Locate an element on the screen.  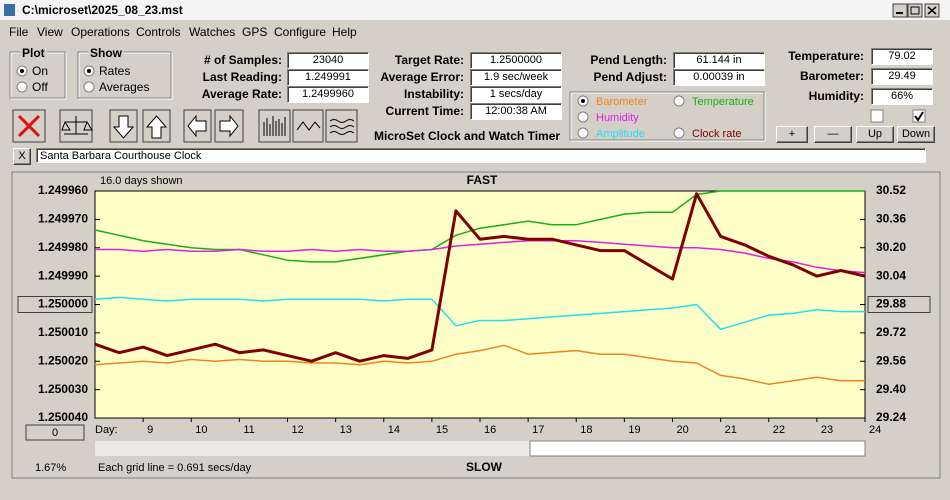
field-label: Temperature: is located at coordinates (826, 56).